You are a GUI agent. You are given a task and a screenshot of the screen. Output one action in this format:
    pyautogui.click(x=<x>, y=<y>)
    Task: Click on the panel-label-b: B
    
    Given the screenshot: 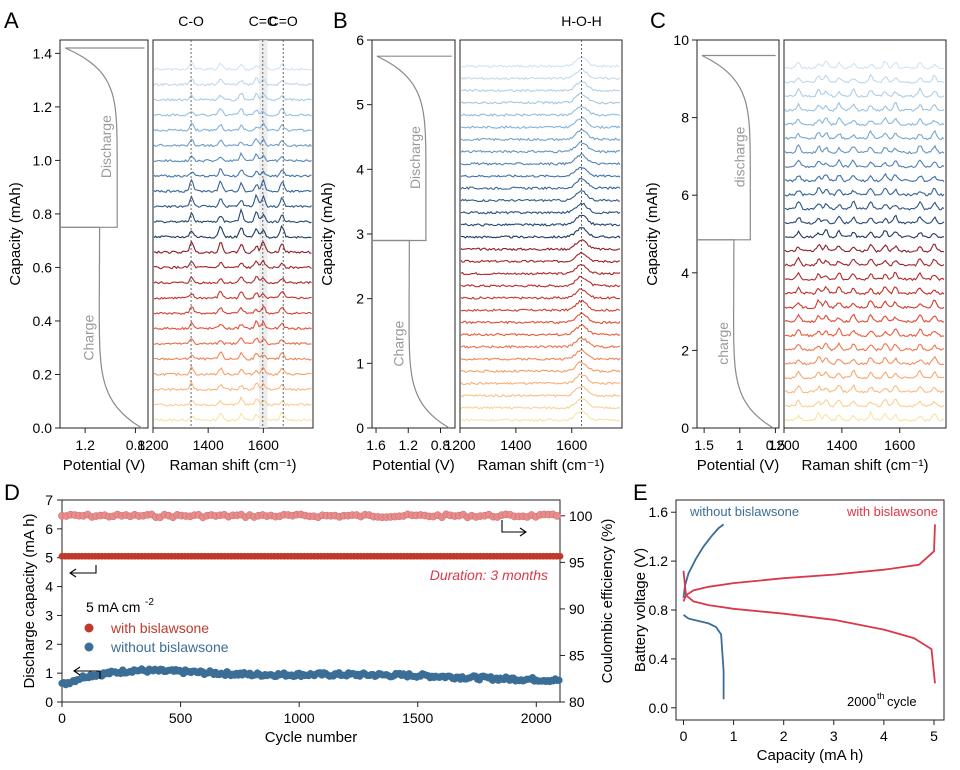 What is the action you would take?
    pyautogui.click(x=340, y=20)
    